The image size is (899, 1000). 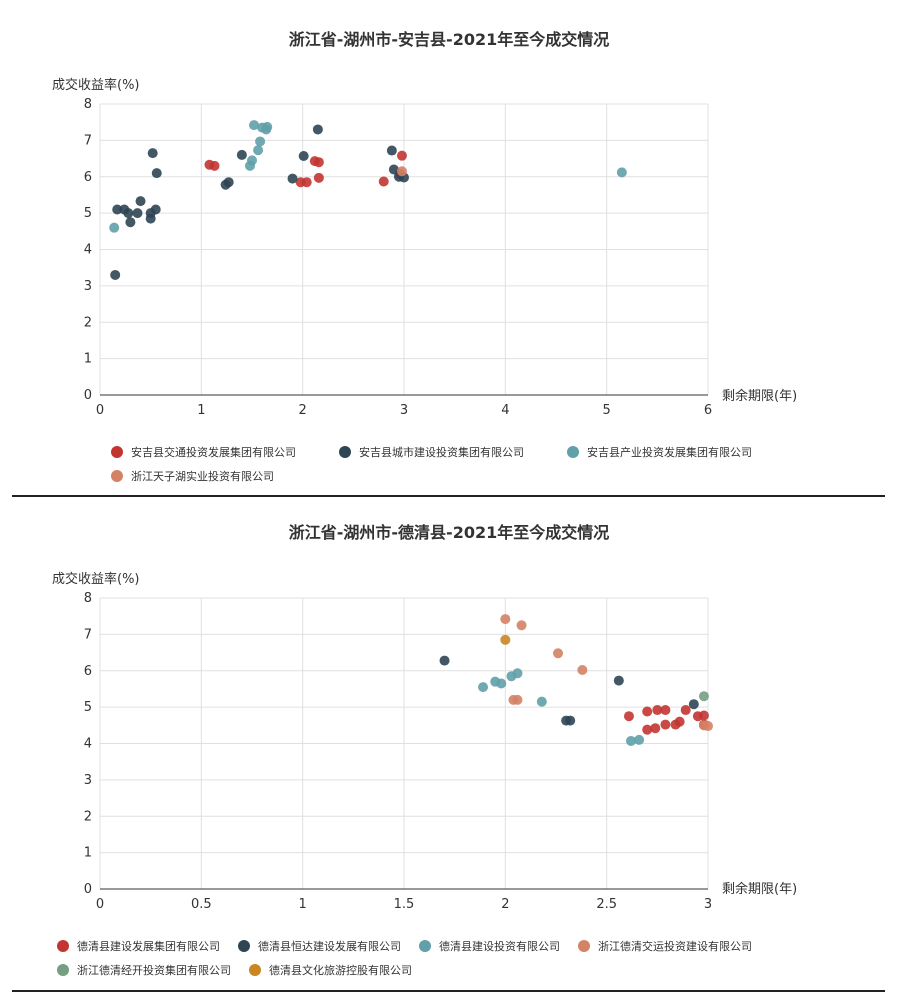 What do you see at coordinates (329, 946) in the screenshot?
I see `legend-label: 德清县恒达建设发展有限公司` at bounding box center [329, 946].